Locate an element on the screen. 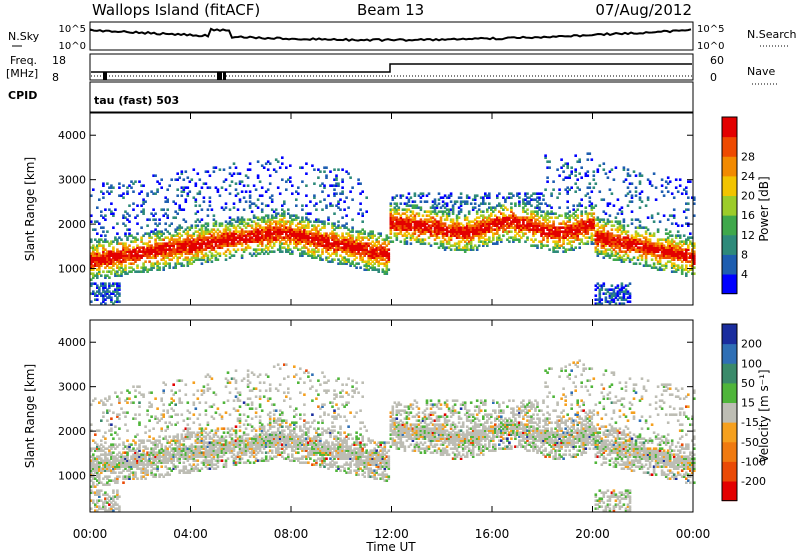  freq-tick-top: 18 is located at coordinates (59, 60).